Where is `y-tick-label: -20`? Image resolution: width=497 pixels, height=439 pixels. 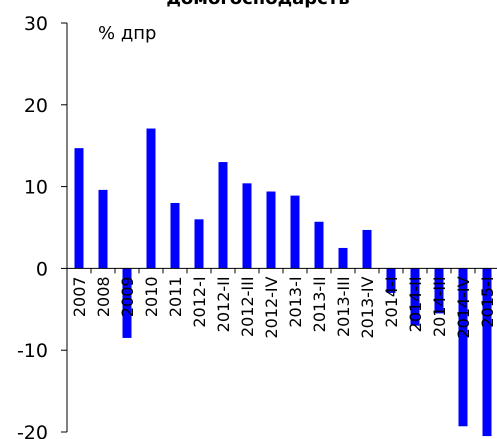 y-tick-label: -20 is located at coordinates (32, 430).